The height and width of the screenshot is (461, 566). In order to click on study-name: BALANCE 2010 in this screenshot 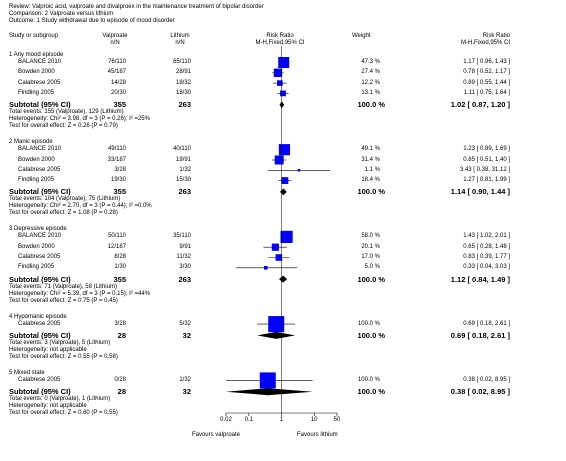, I will do `click(40, 149)`.